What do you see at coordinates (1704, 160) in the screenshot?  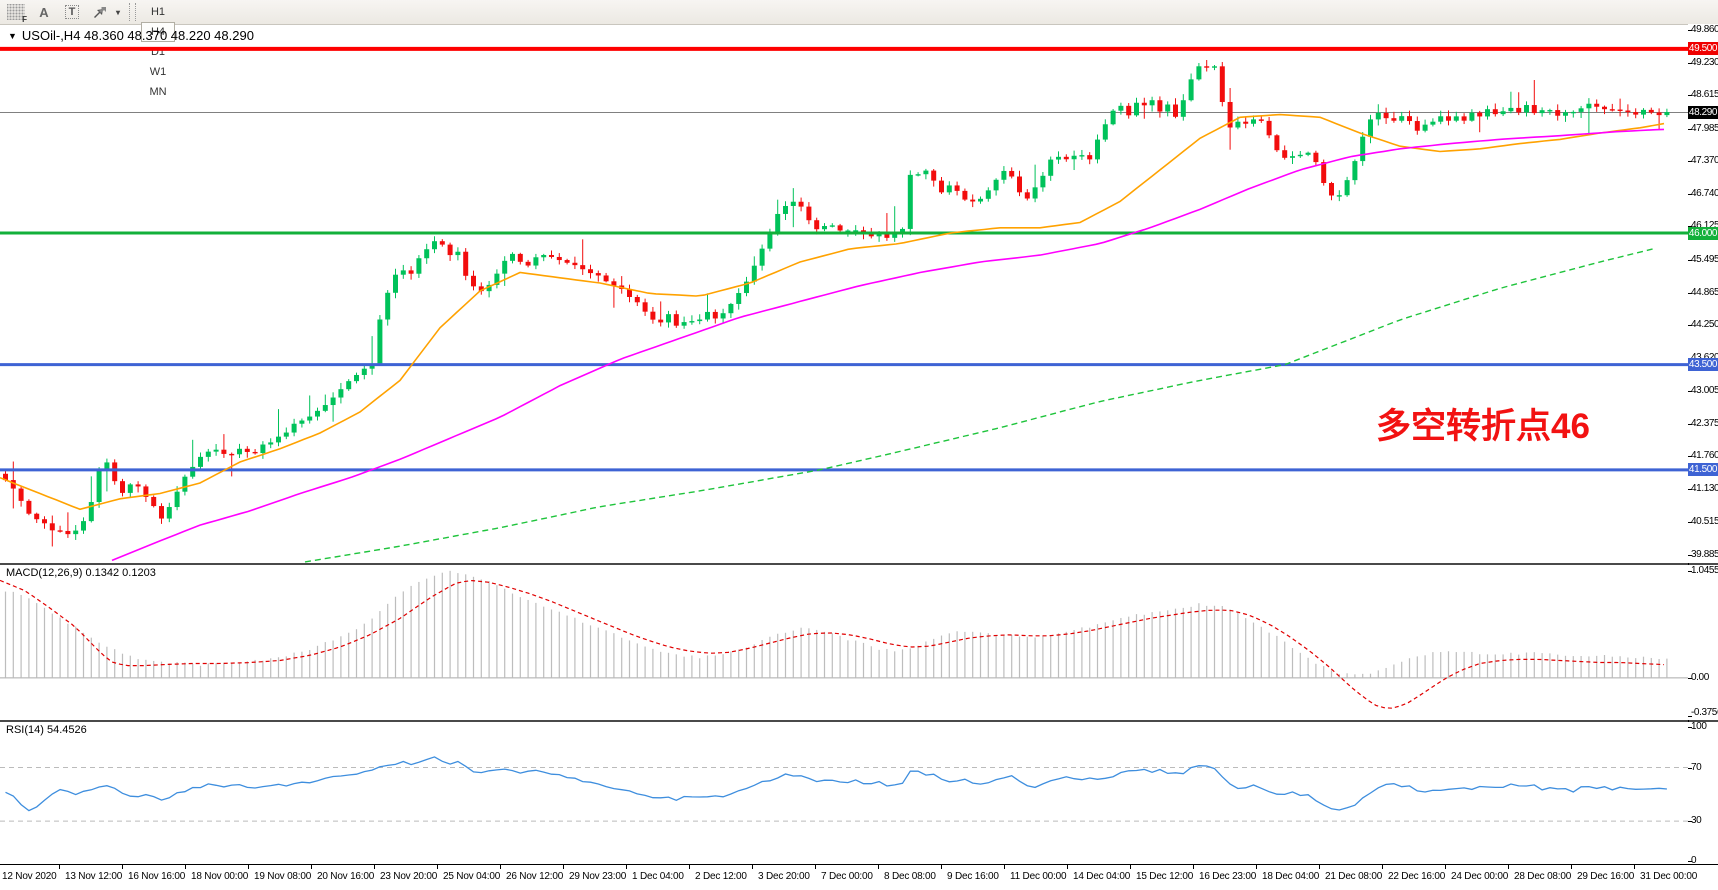 I see `price-tick-label: 47.370` at bounding box center [1704, 160].